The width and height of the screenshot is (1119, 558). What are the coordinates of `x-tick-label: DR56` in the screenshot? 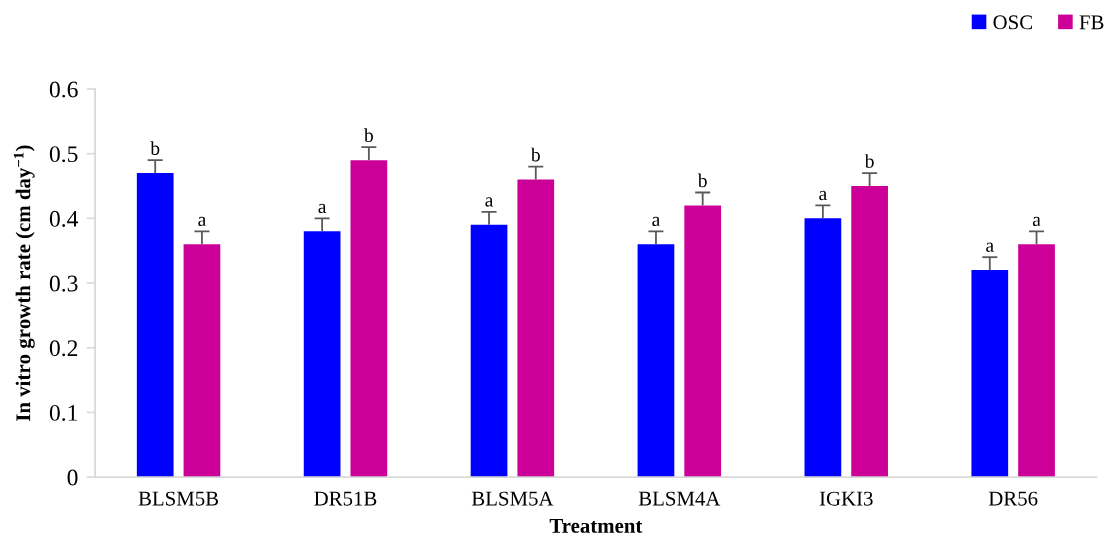 It's located at (1013, 498).